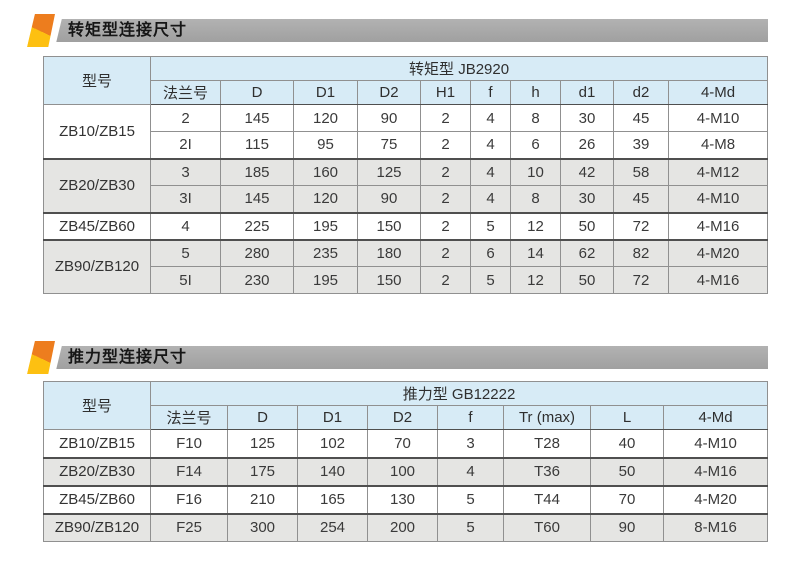 The width and height of the screenshot is (803, 567). I want to click on cell-value: 300, so click(262, 527).